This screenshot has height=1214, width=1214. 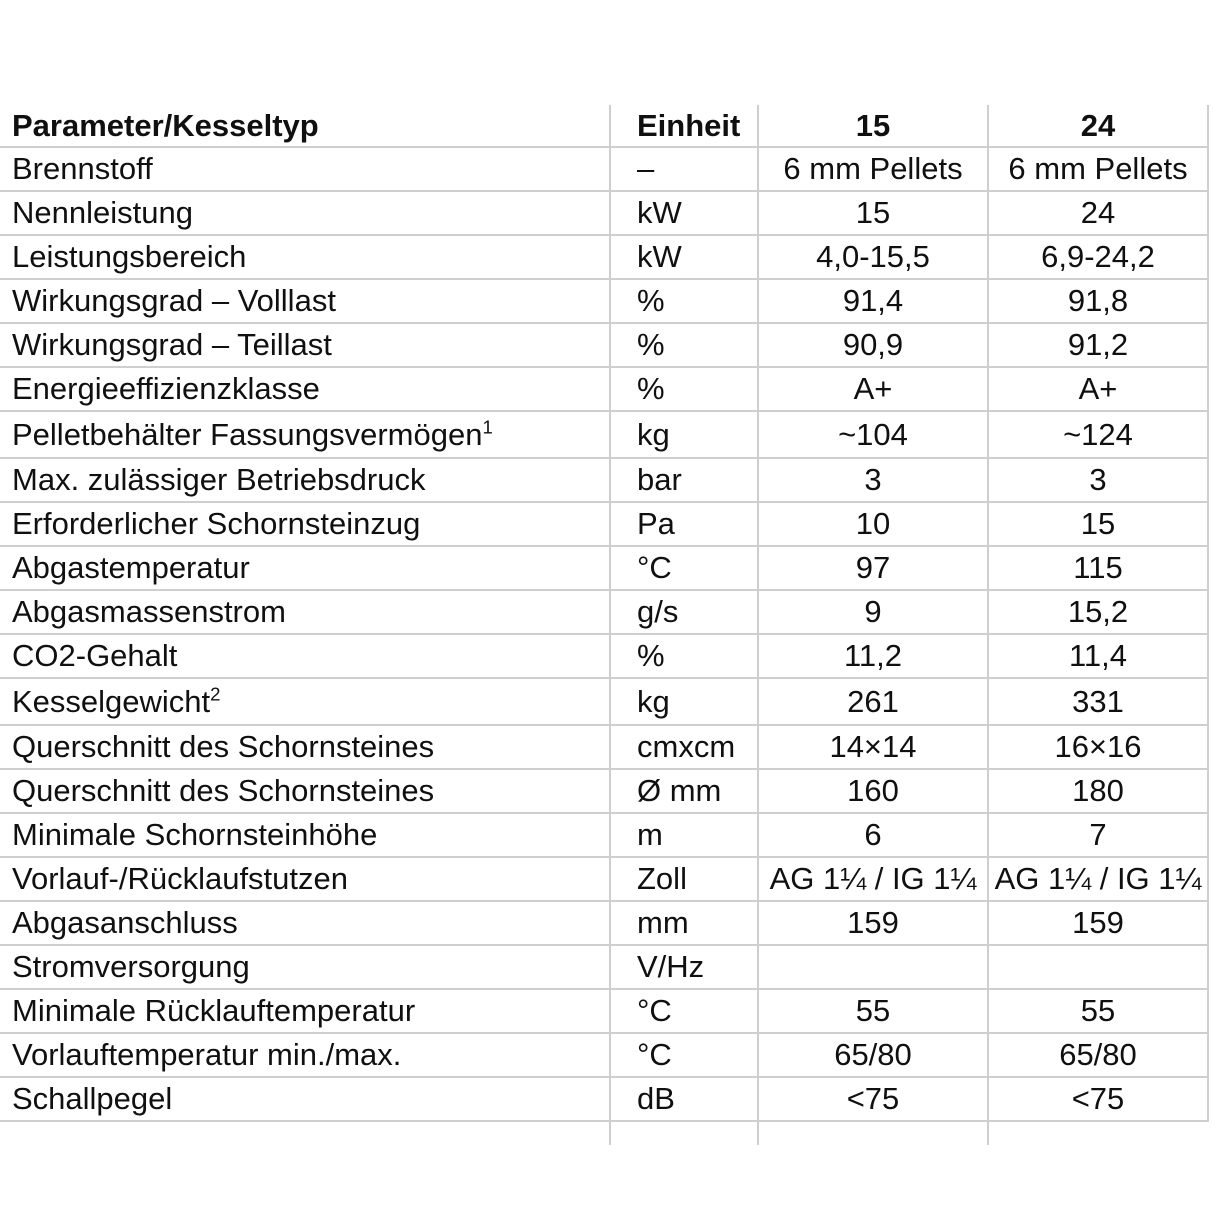 What do you see at coordinates (873, 126) in the screenshot?
I see `header-model-15: 15` at bounding box center [873, 126].